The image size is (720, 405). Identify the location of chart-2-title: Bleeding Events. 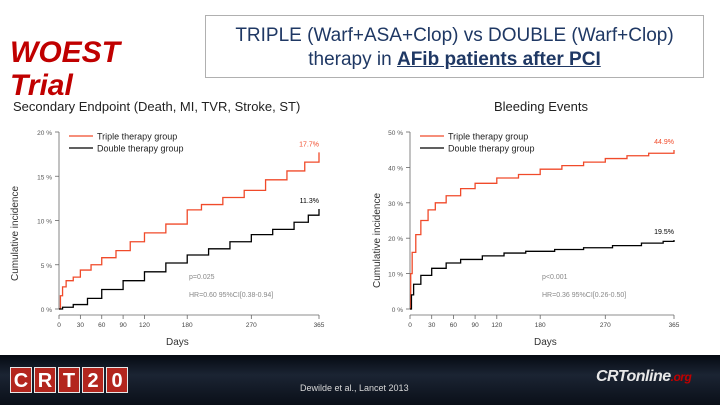
(541, 106).